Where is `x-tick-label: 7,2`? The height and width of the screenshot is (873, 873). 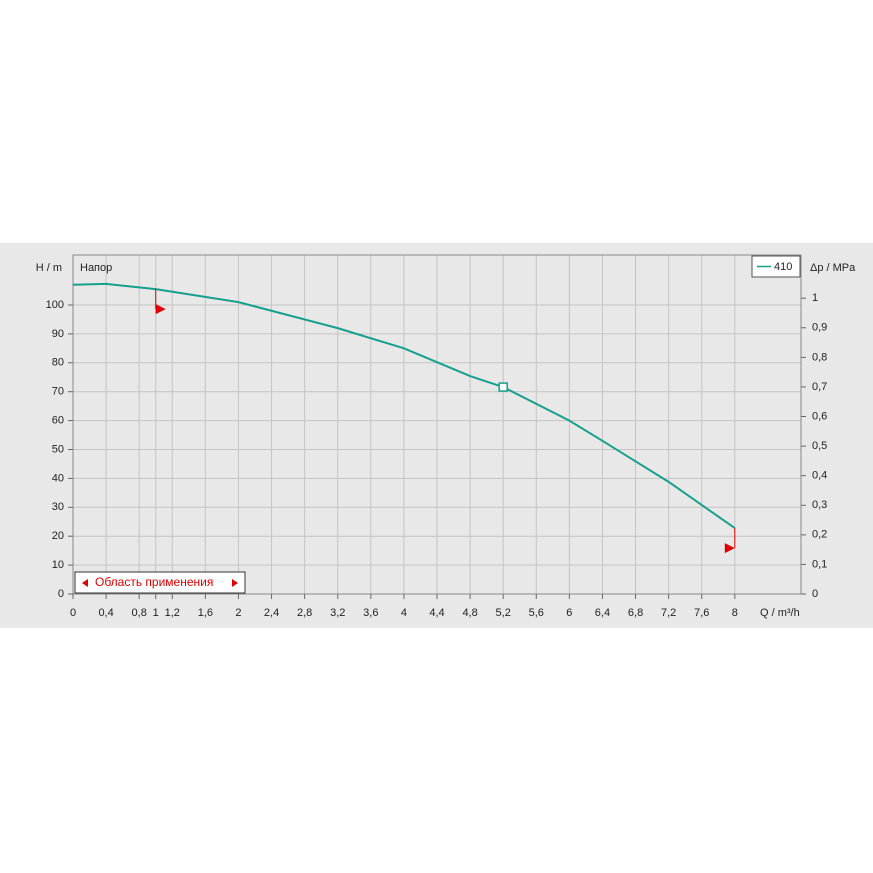
x-tick-label: 7,2 is located at coordinates (668, 613).